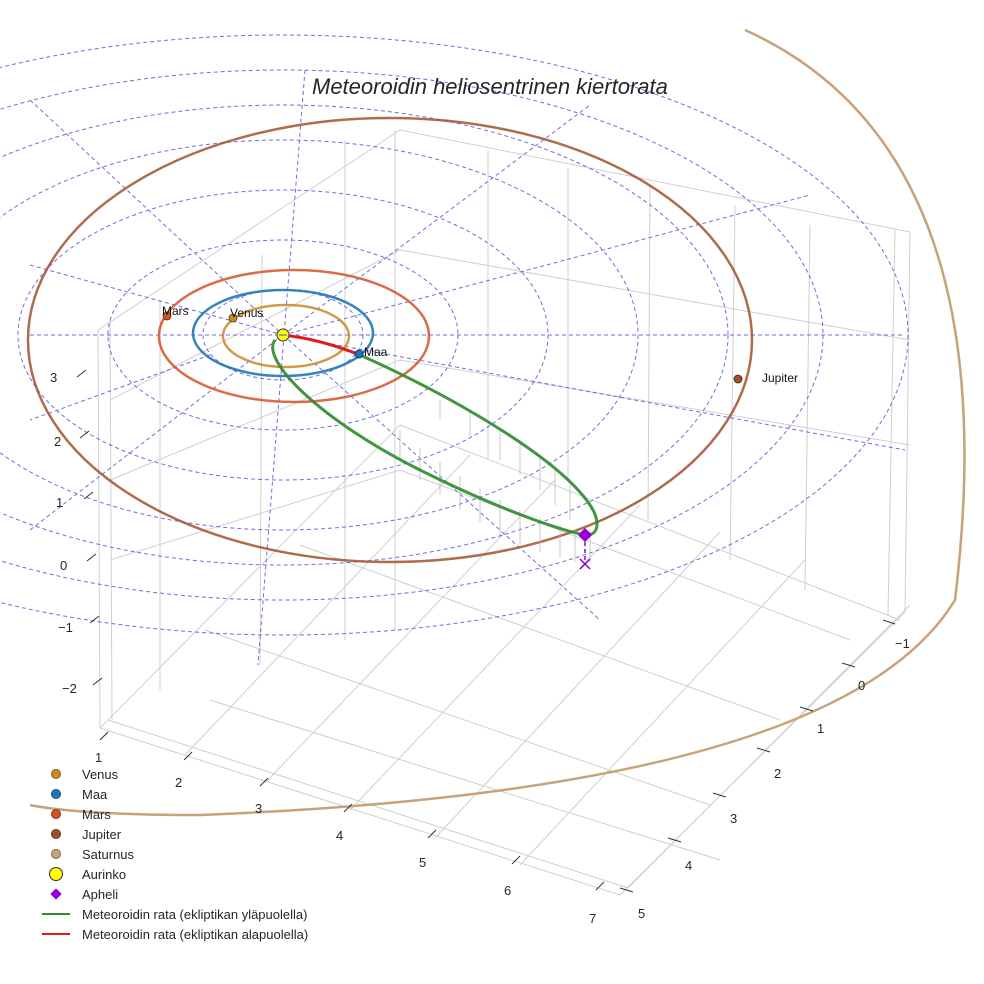  Describe the element at coordinates (422, 862) in the screenshot. I see `x-tick-5: 5` at that location.